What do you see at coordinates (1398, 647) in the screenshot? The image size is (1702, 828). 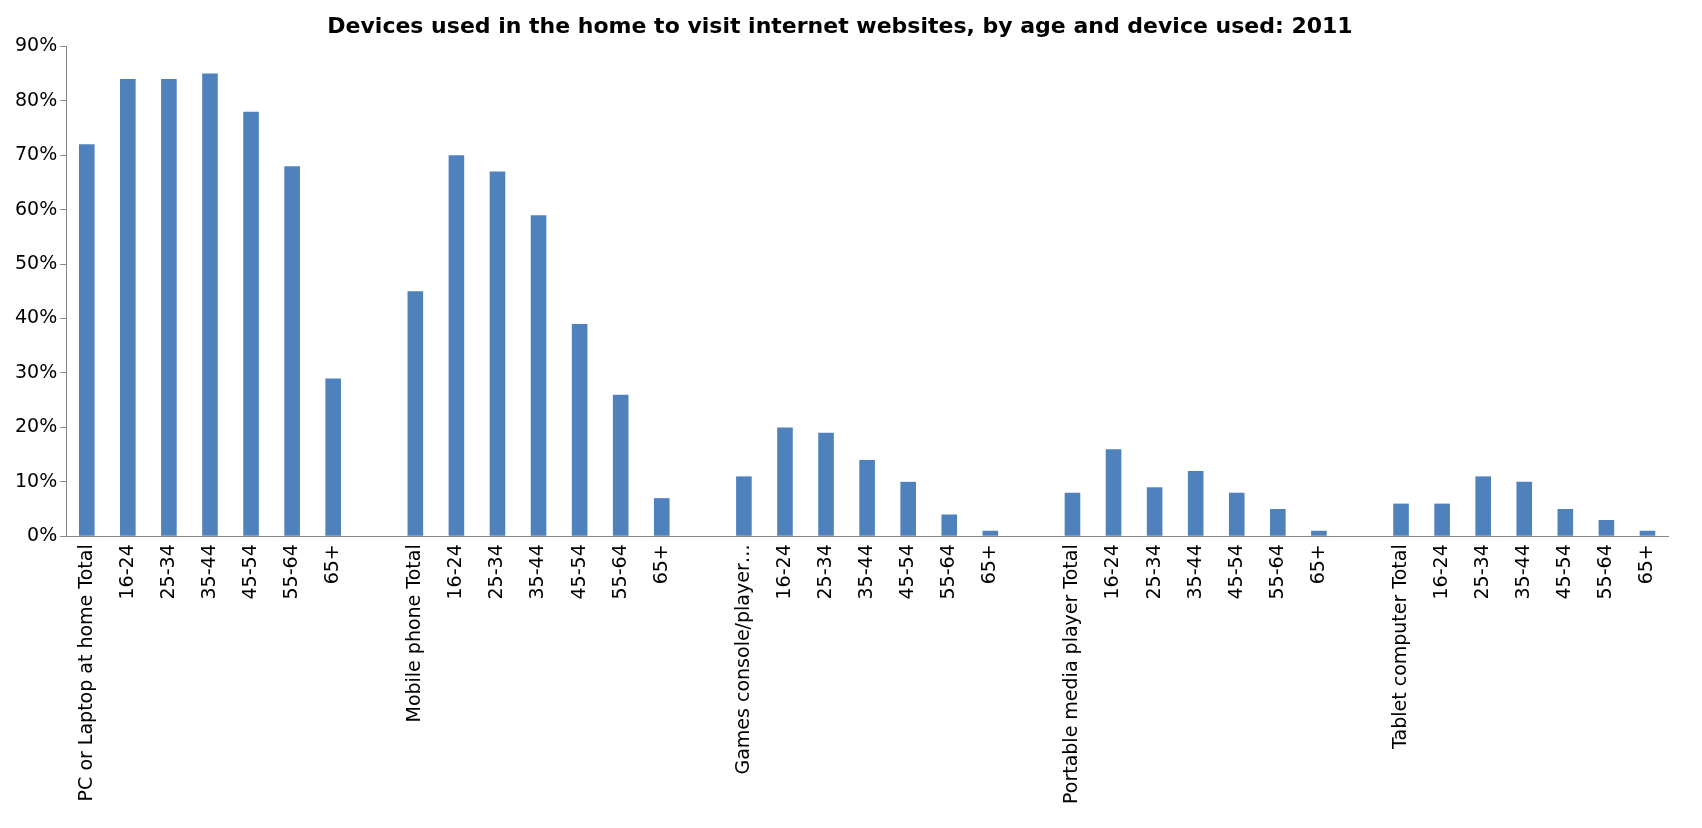 I see `x-tick-label: Tablet computer Total` at bounding box center [1398, 647].